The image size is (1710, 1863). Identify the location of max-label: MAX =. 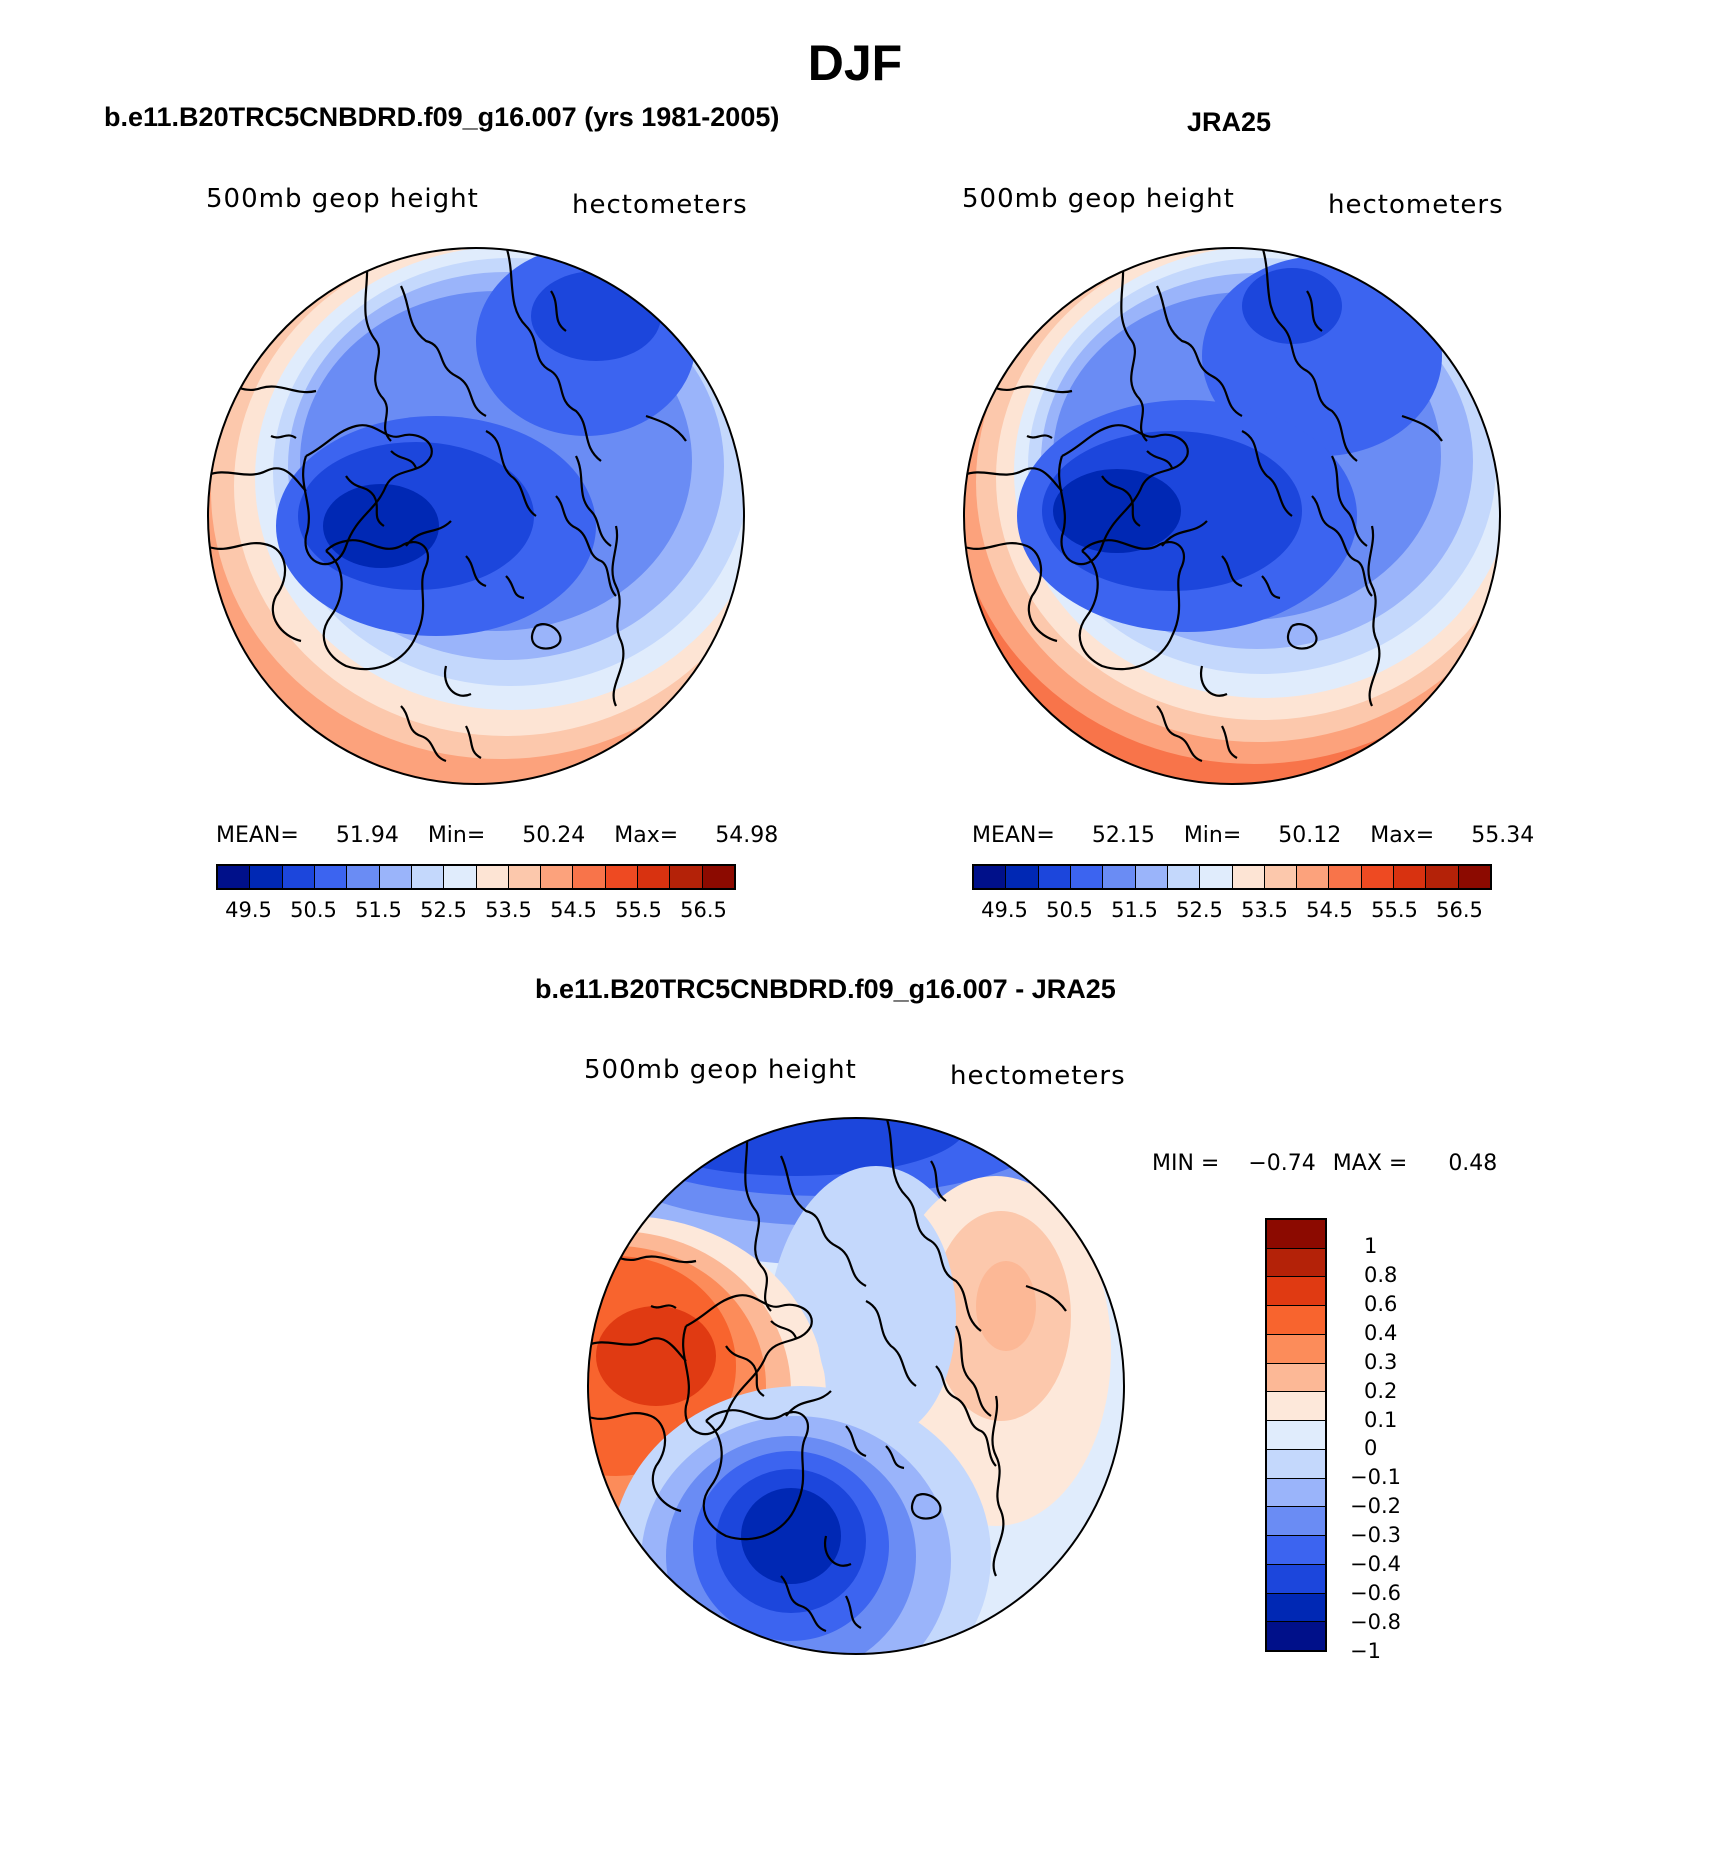
(1370, 1163).